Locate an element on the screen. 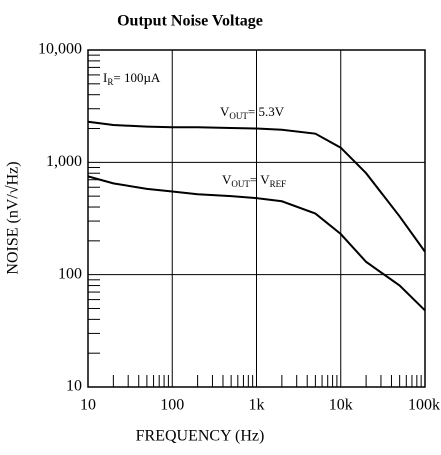  annotation: VOUT= VREF is located at coordinates (254, 180).